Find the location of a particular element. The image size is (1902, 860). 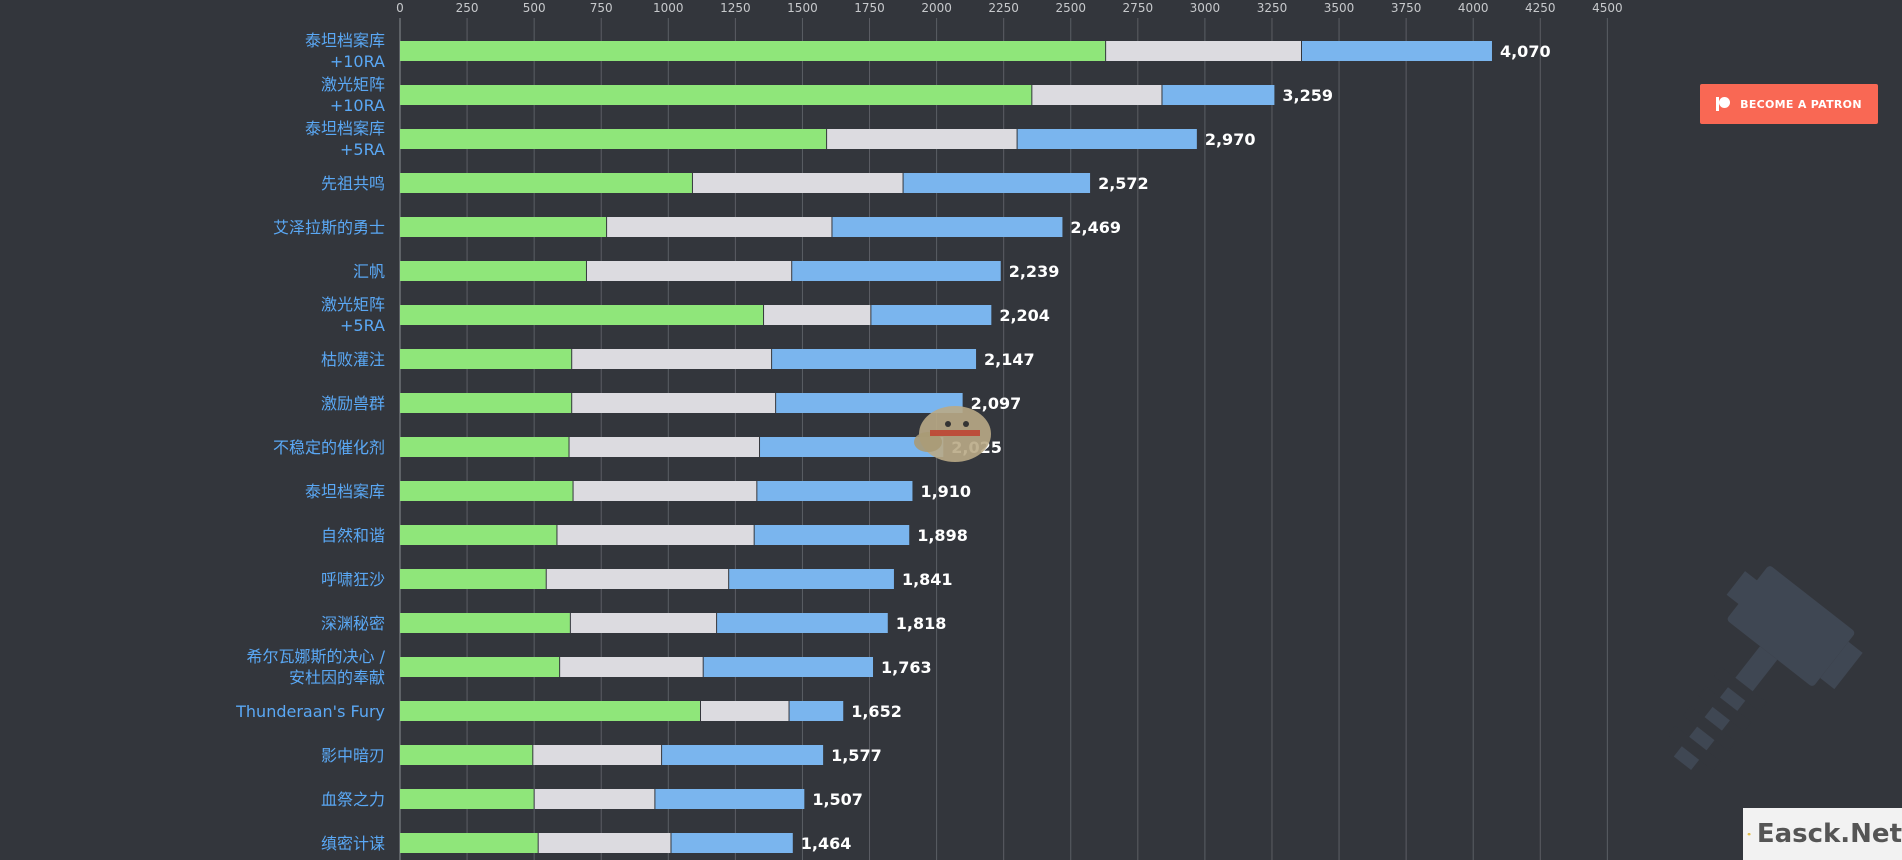

category-label: 血祭之力 is located at coordinates (353, 799).